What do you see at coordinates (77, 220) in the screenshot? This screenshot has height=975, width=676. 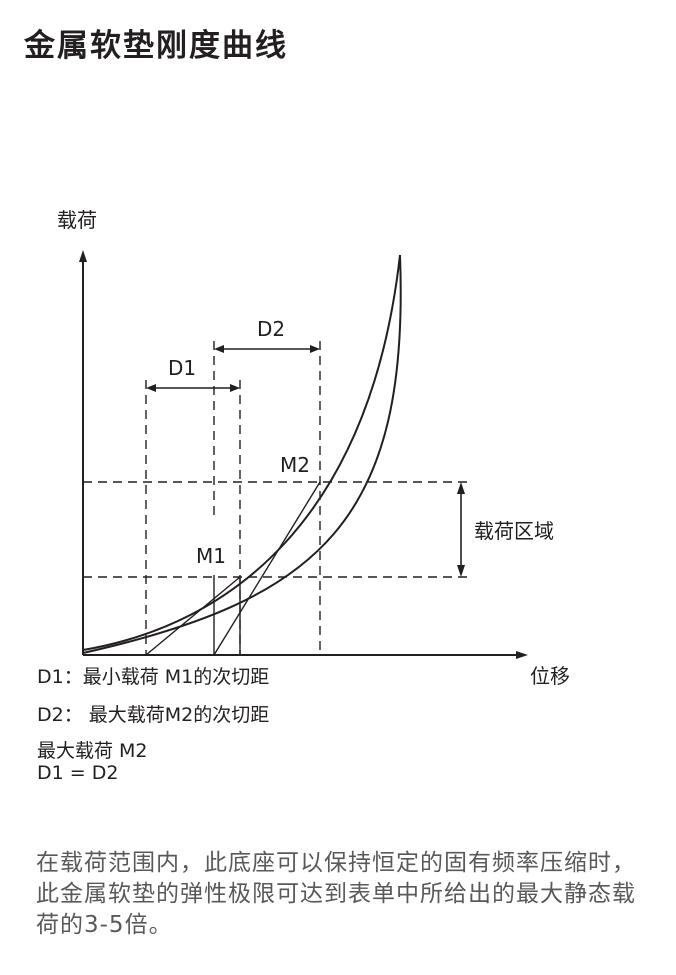 I see `y-axis-label: 载荷` at bounding box center [77, 220].